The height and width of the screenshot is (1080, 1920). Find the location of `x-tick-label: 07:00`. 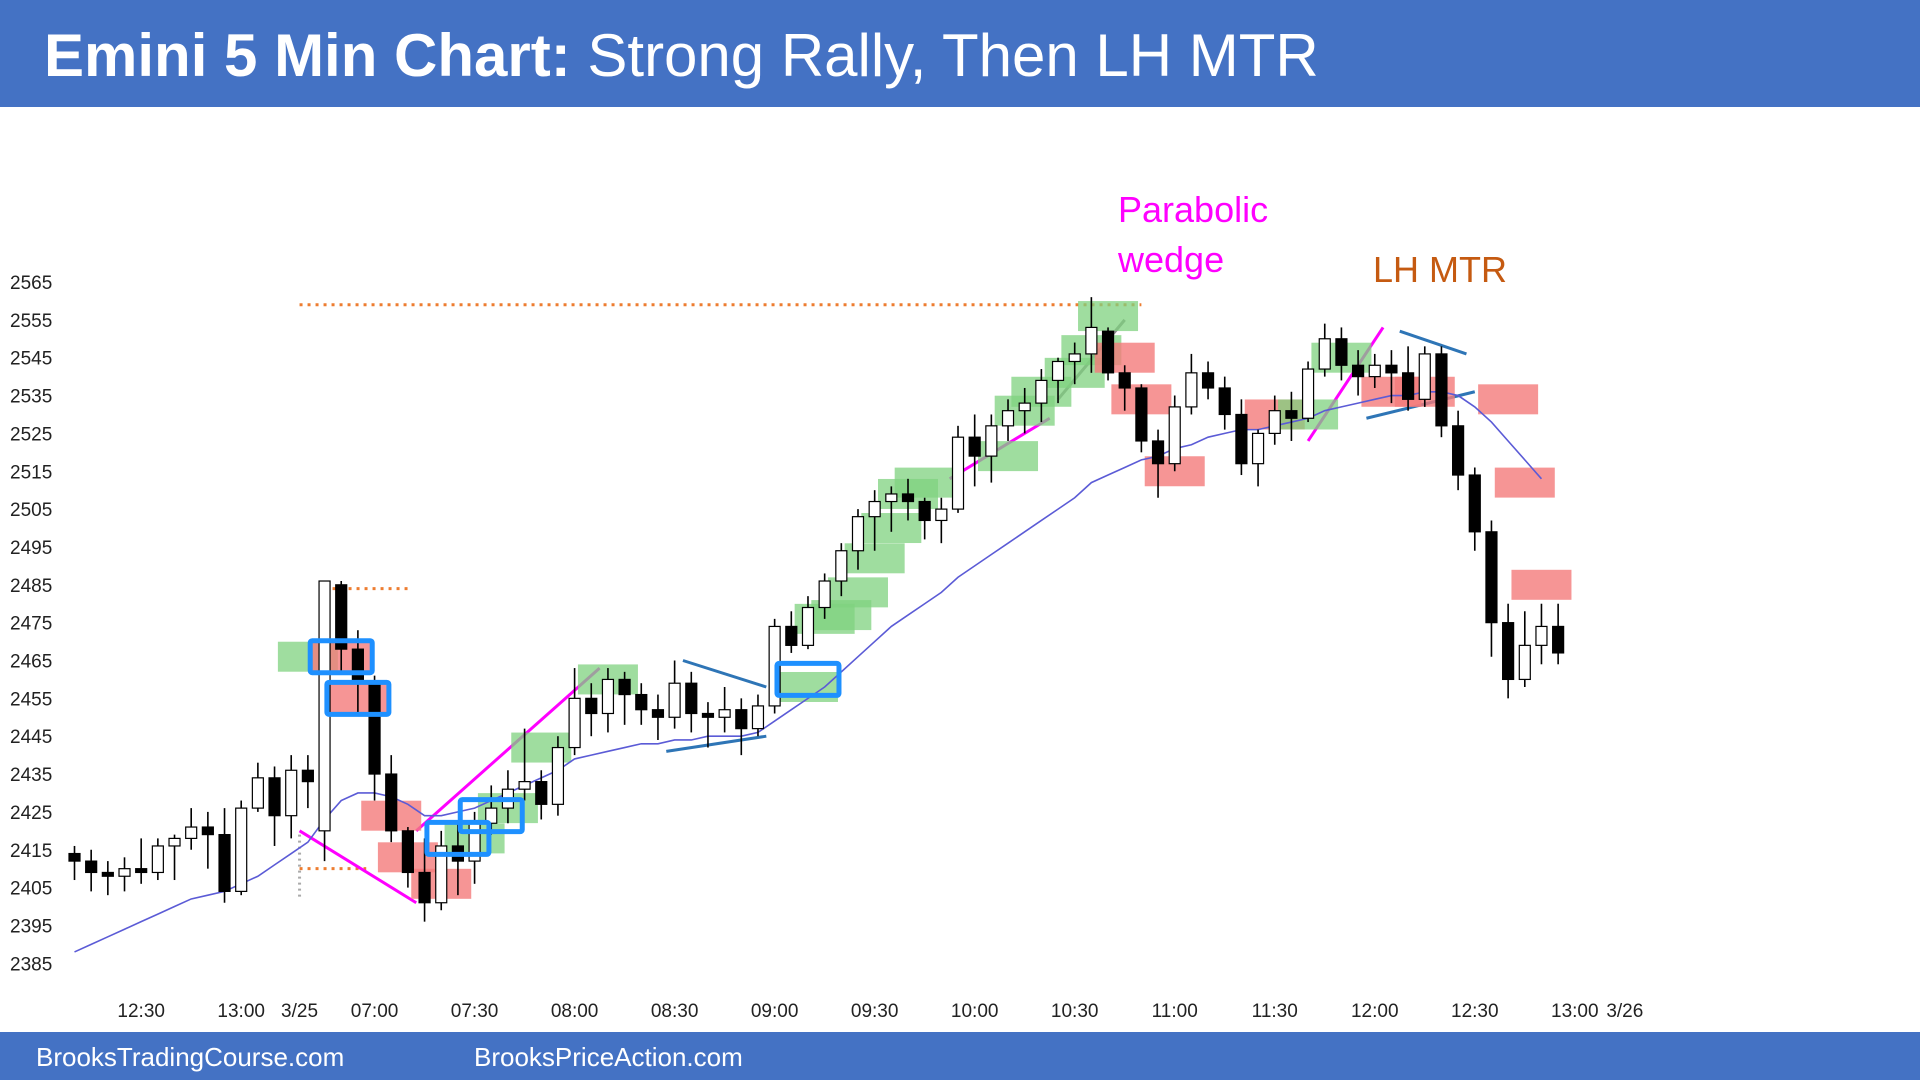

x-tick-label: 07:00 is located at coordinates (375, 1011).